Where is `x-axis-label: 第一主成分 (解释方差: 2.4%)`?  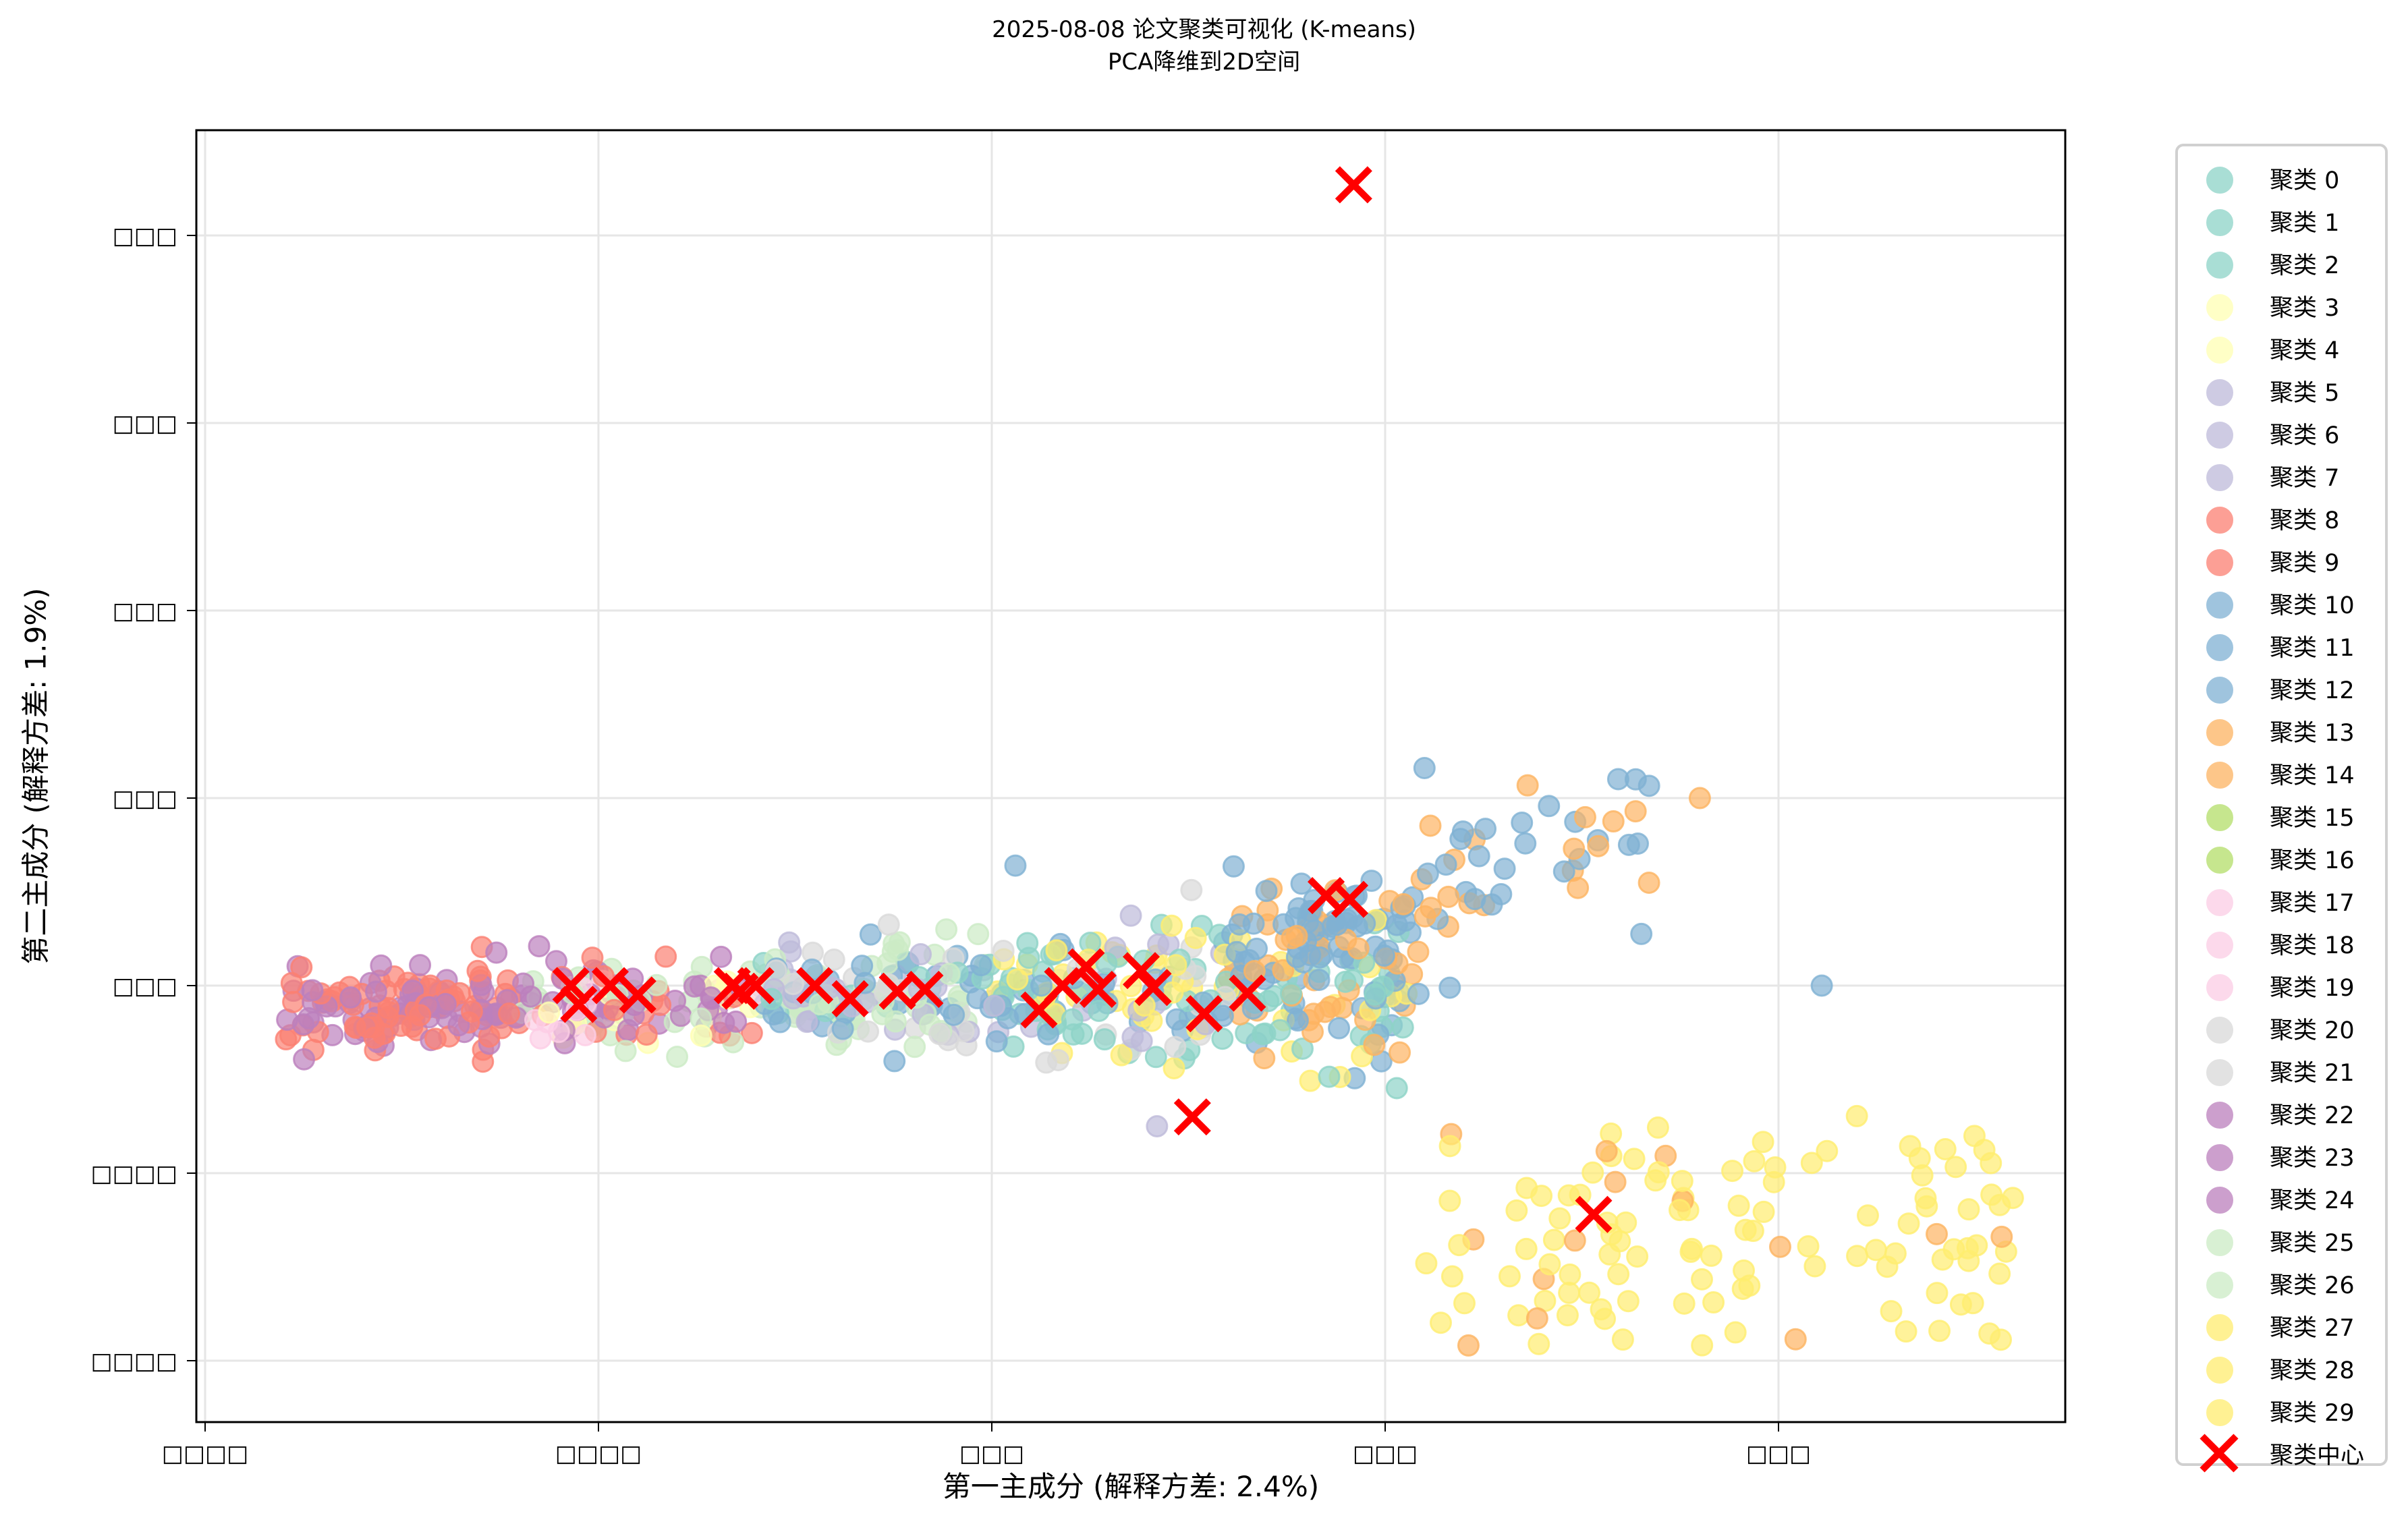
x-axis-label: 第一主成分 (解释方差: 2.4%) is located at coordinates (1131, 1487).